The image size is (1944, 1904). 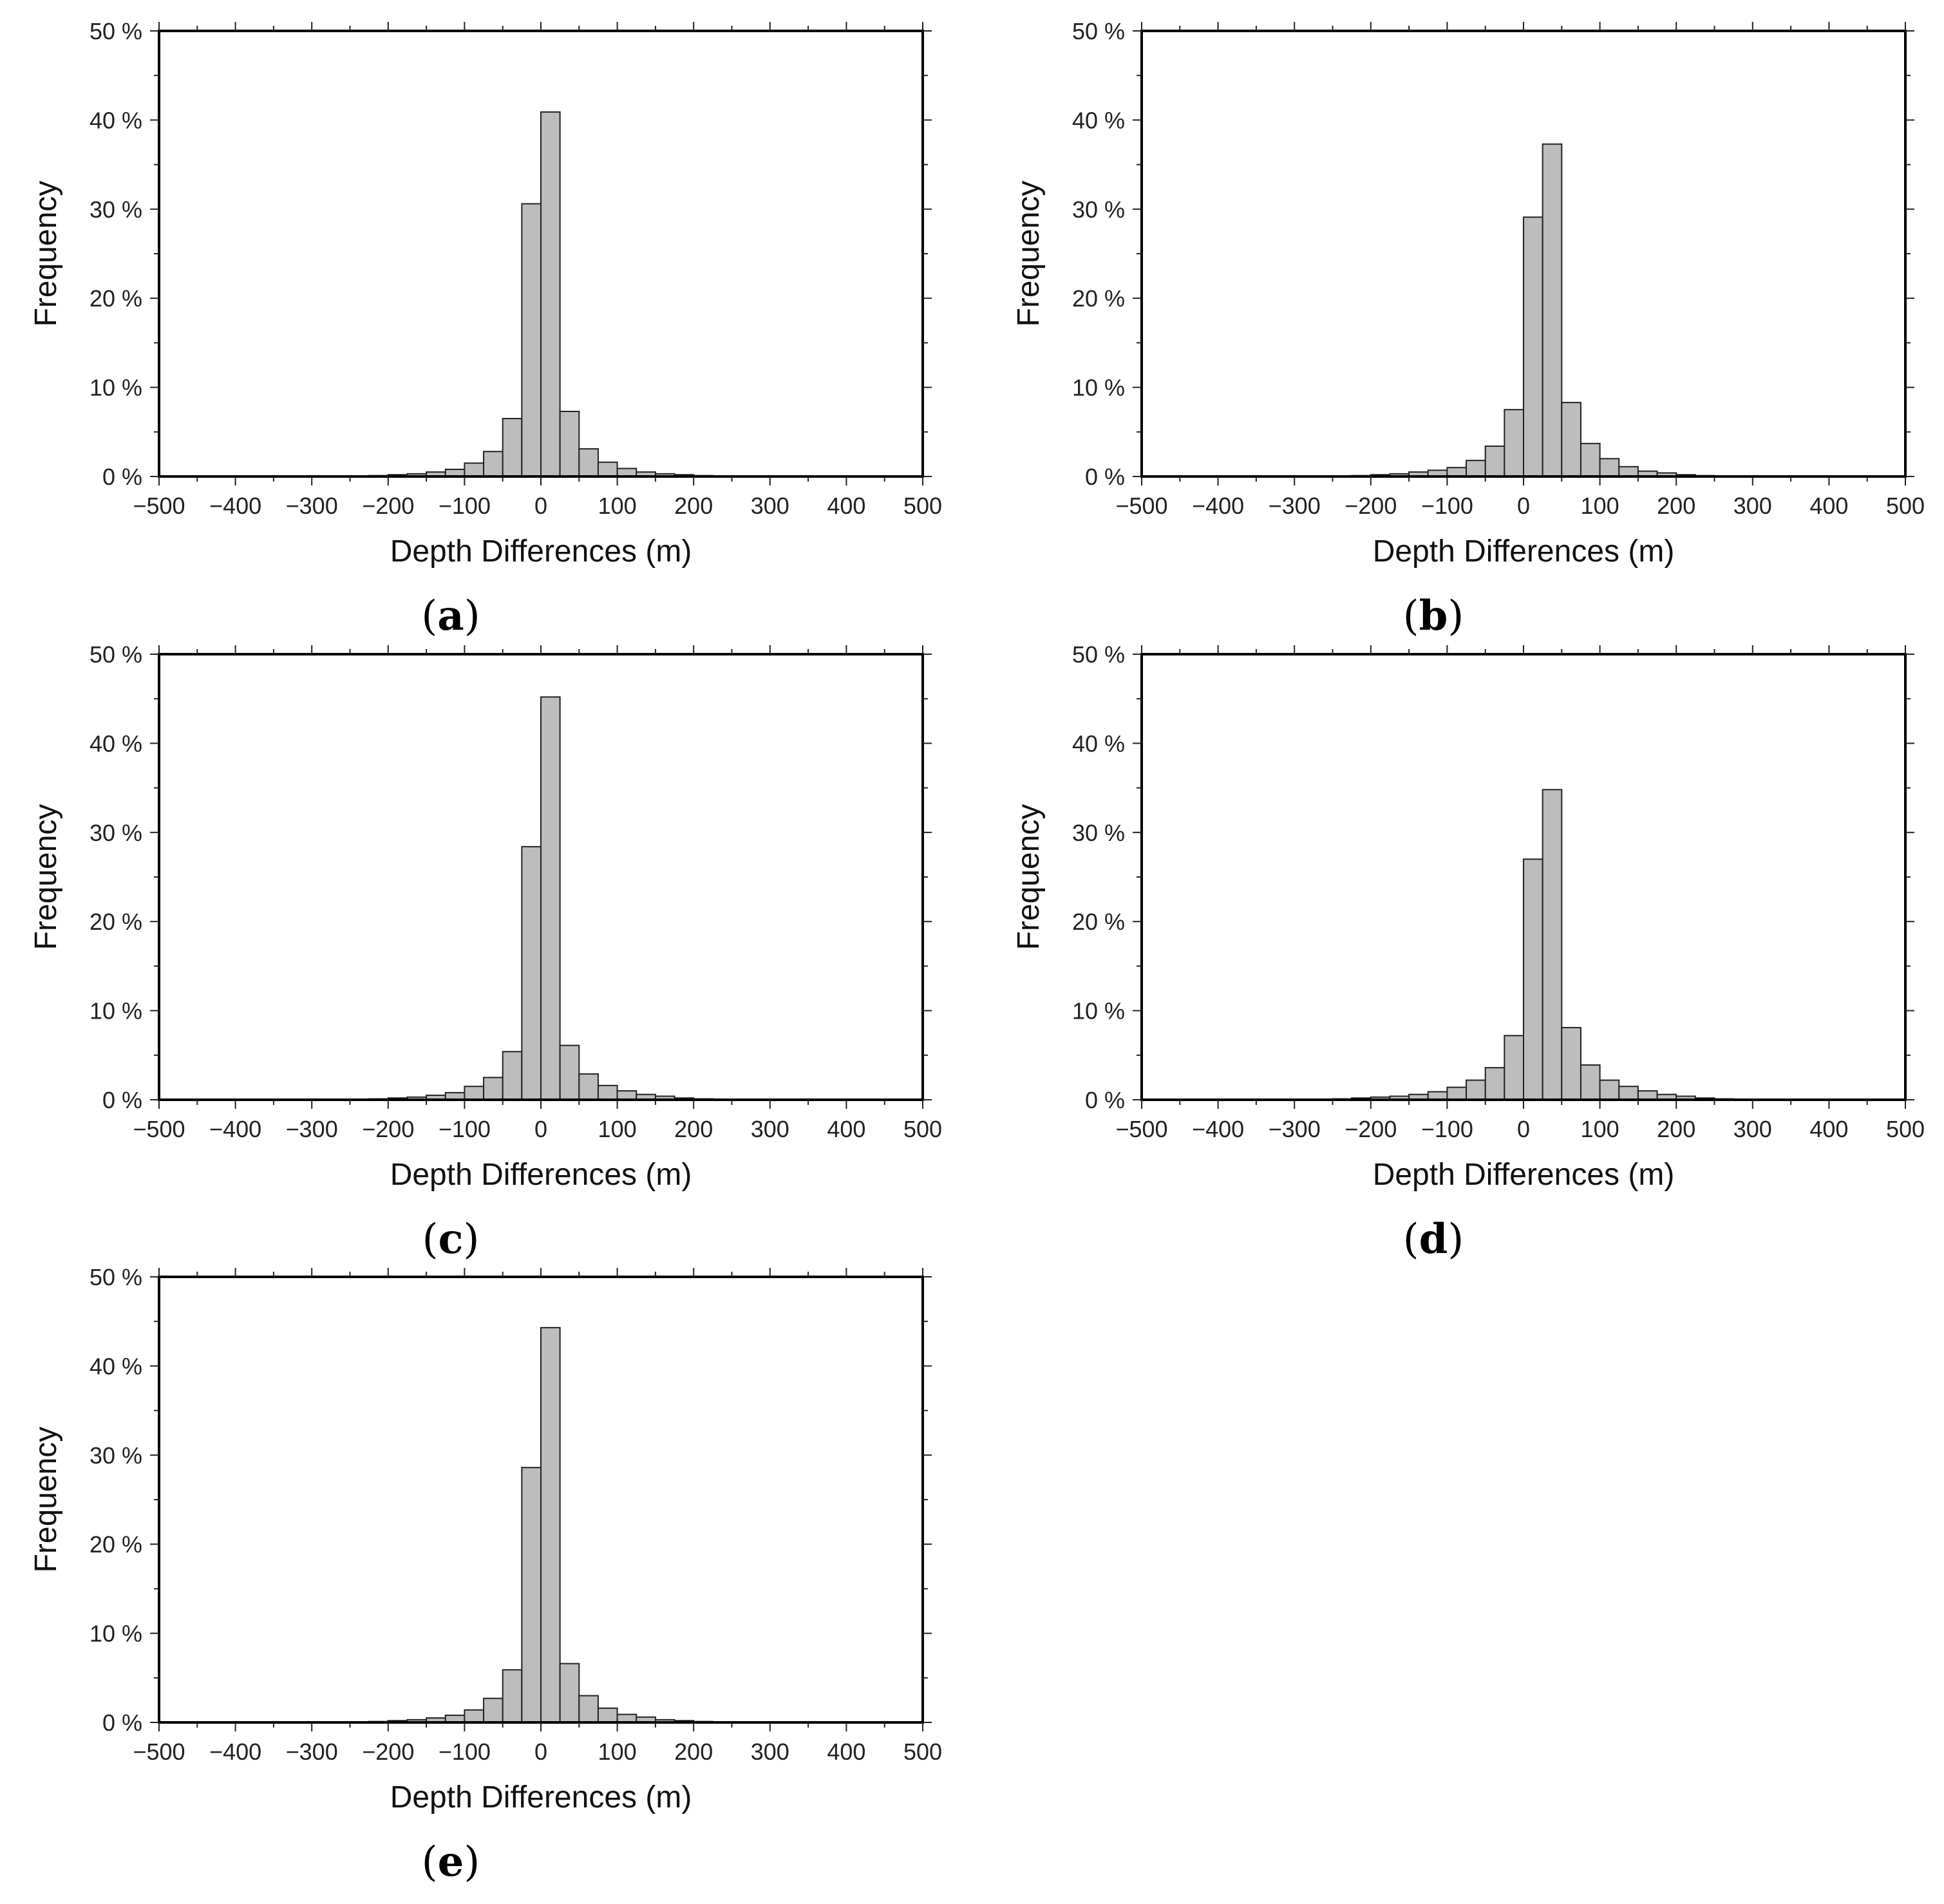 I want to click on panel-label: (a), so click(x=451, y=616).